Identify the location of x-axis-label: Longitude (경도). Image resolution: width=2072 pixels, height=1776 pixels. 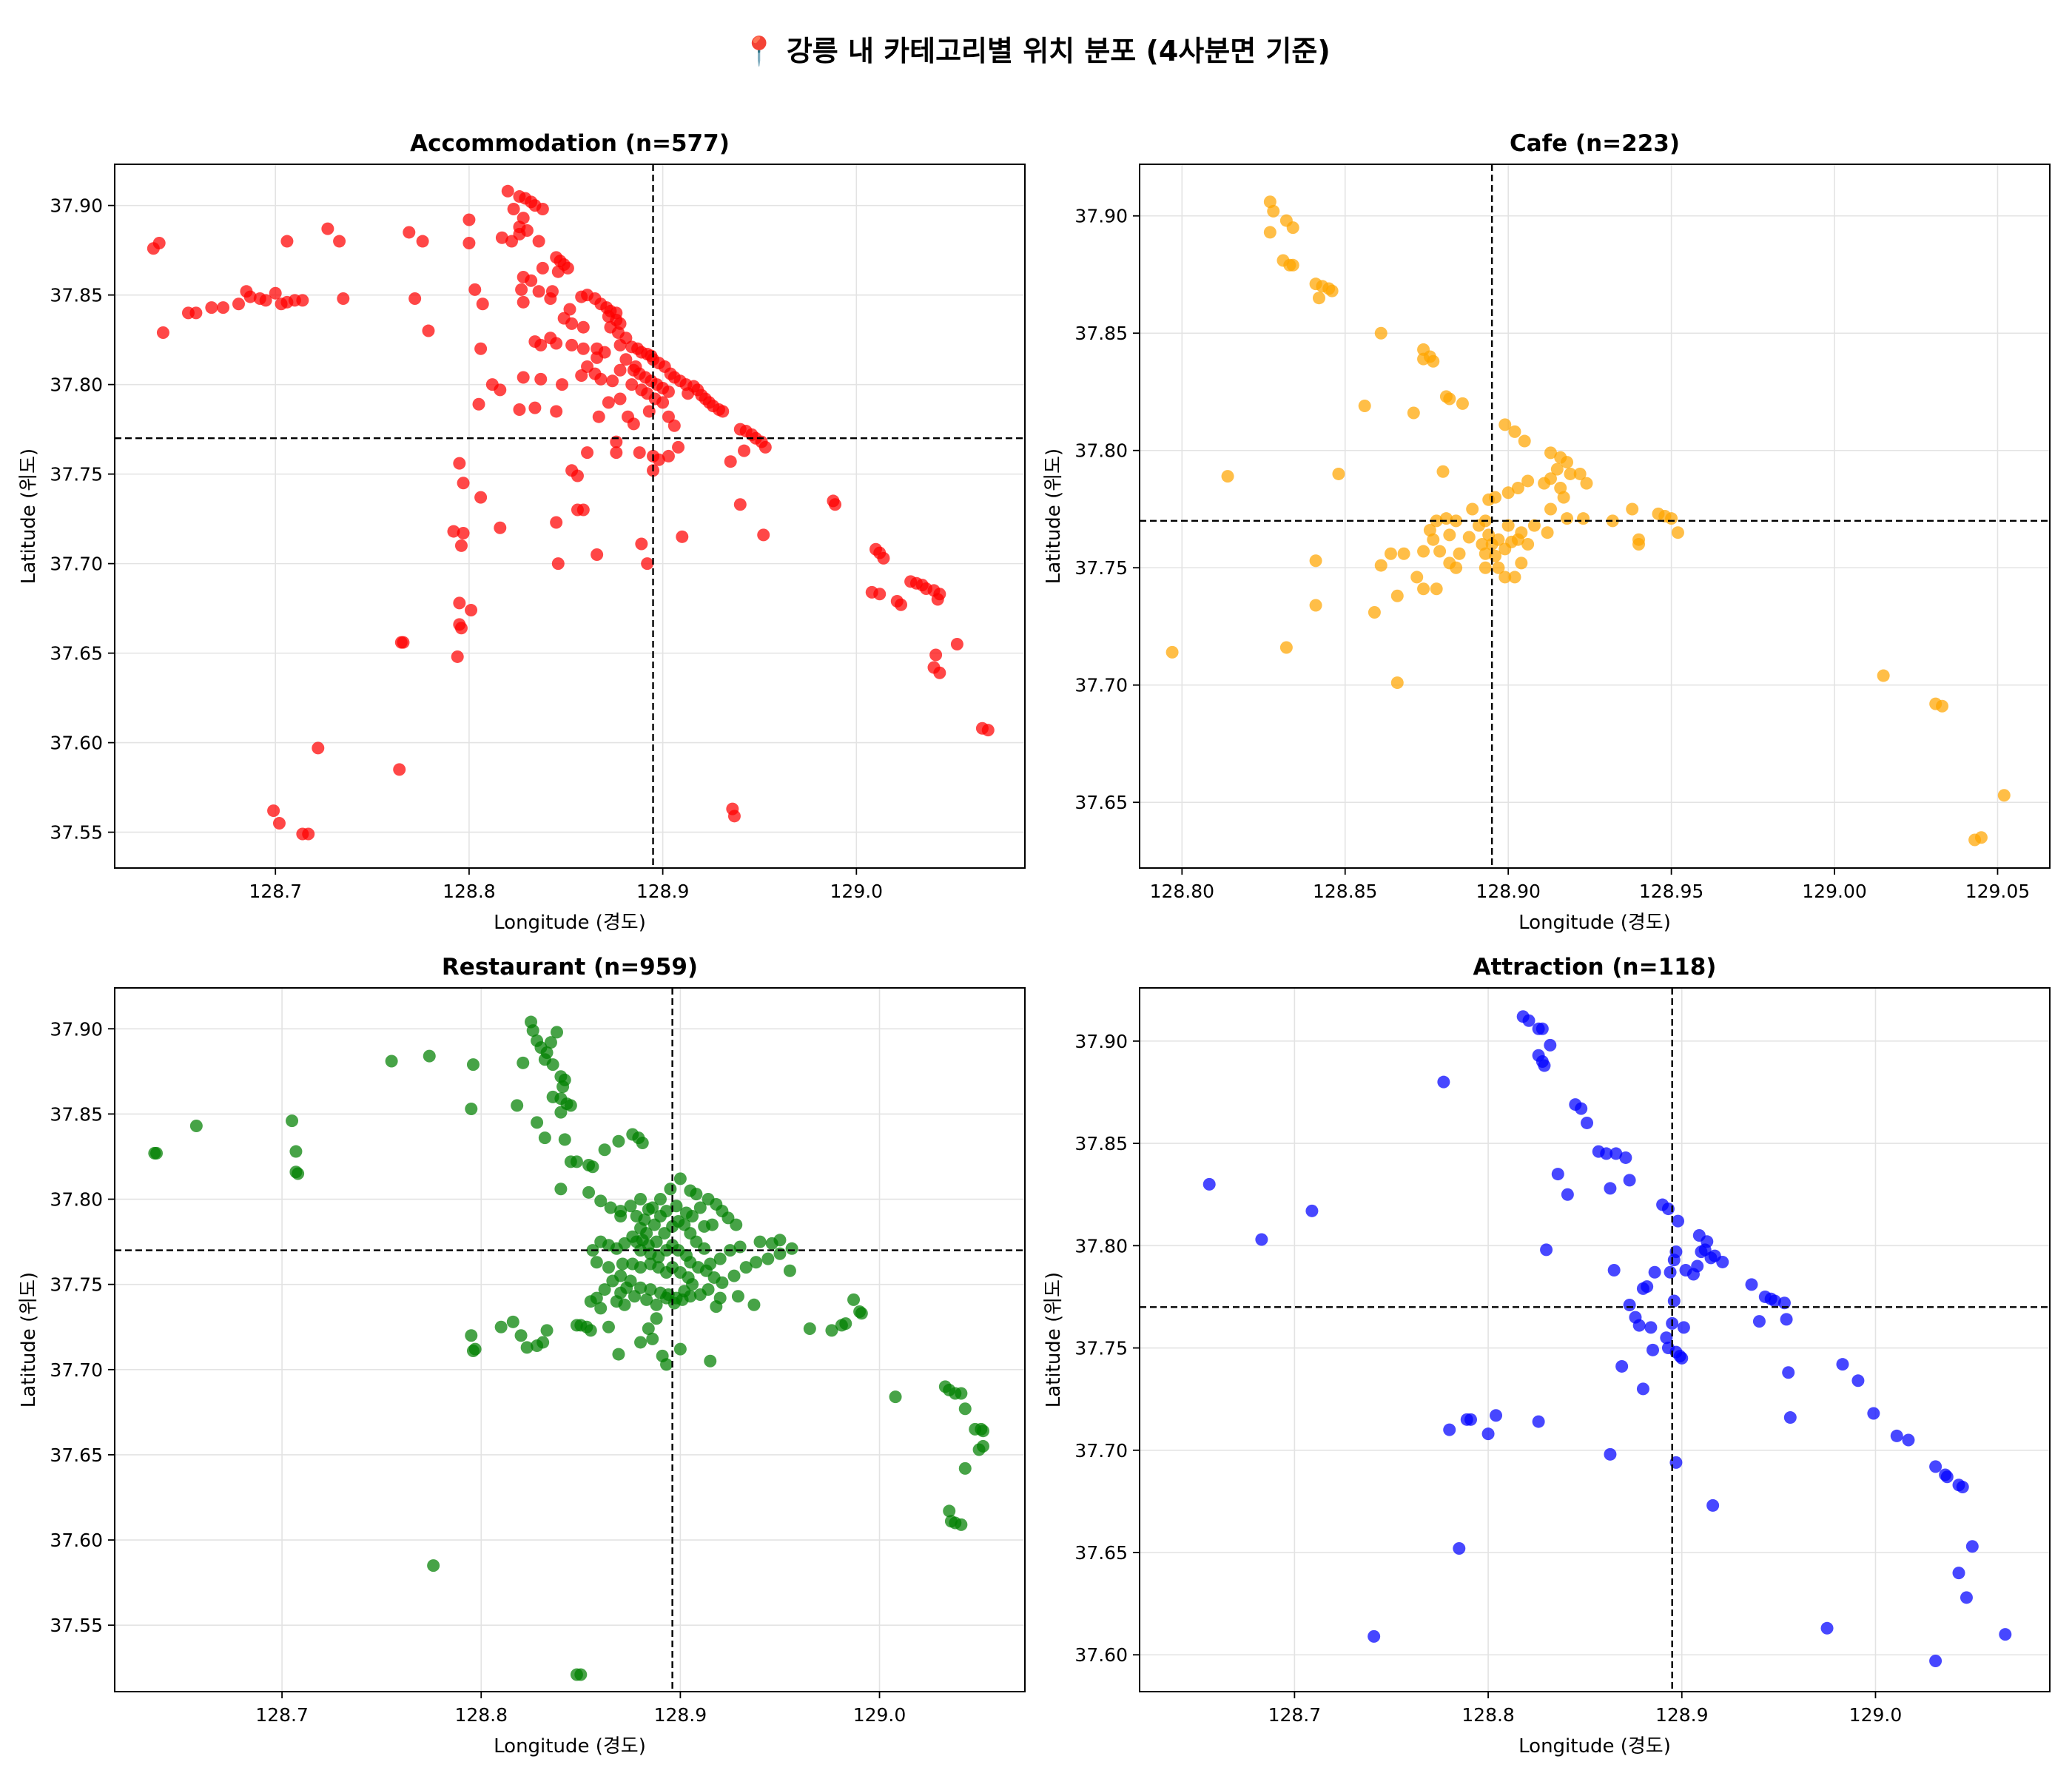
(1594, 923).